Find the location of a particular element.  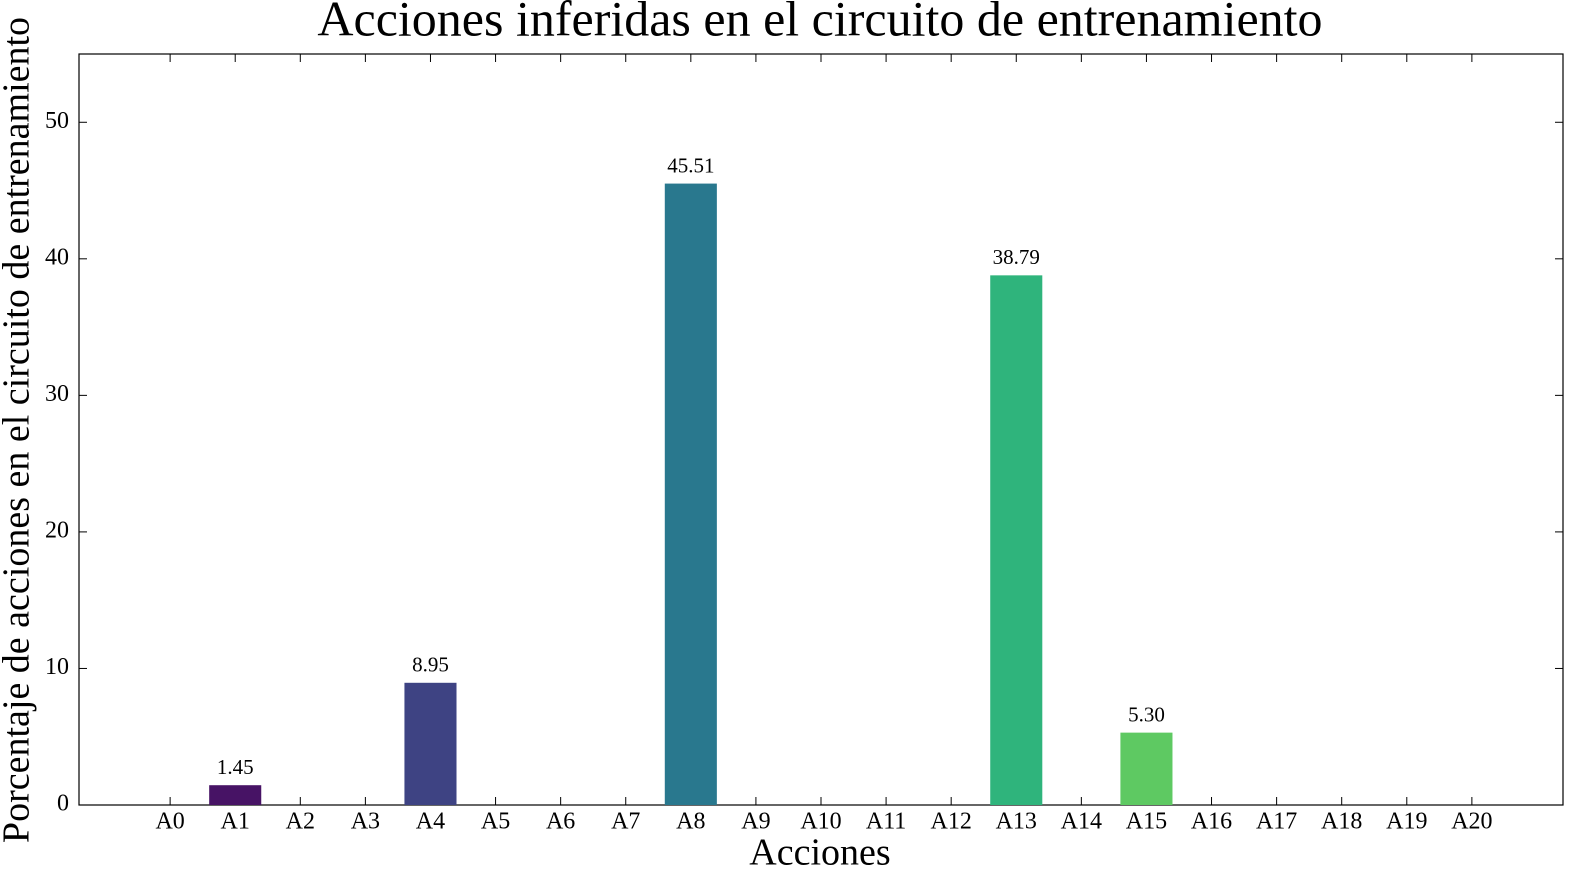

x-tick-label: A16 is located at coordinates (1211, 822).